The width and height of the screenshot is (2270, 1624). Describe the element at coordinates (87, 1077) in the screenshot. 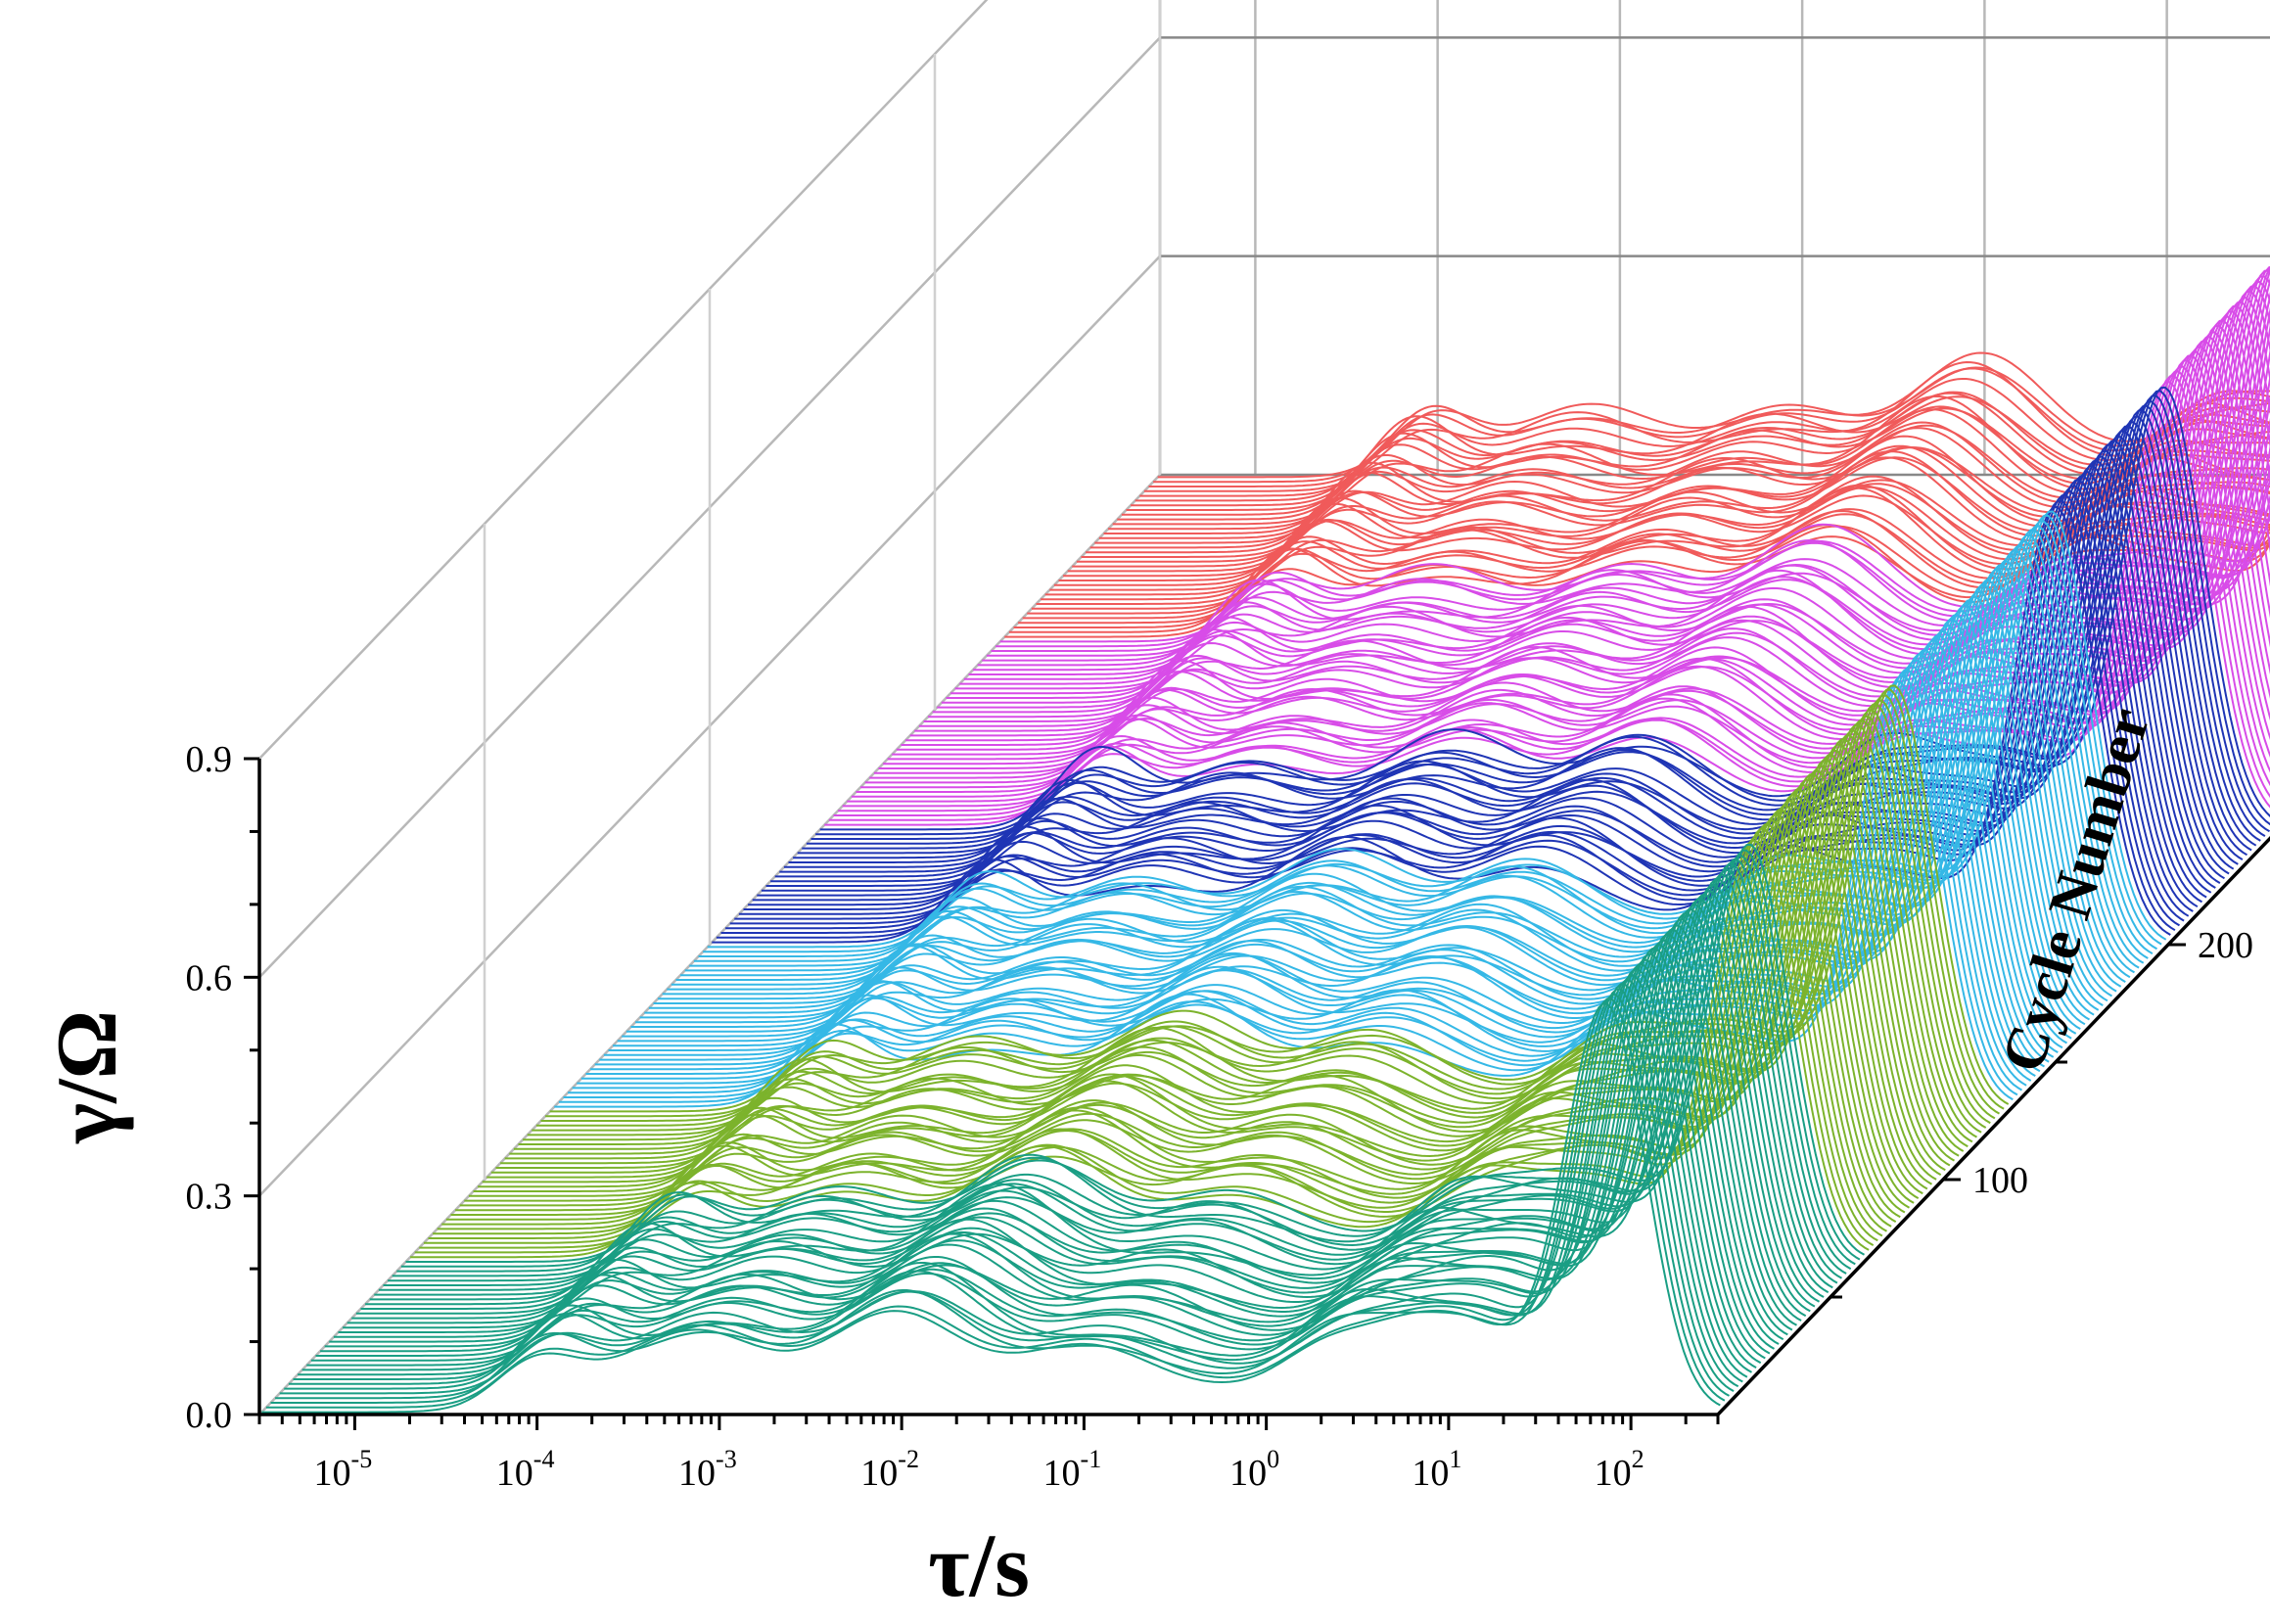

I see `y-axis-title: γ/Ω` at that location.